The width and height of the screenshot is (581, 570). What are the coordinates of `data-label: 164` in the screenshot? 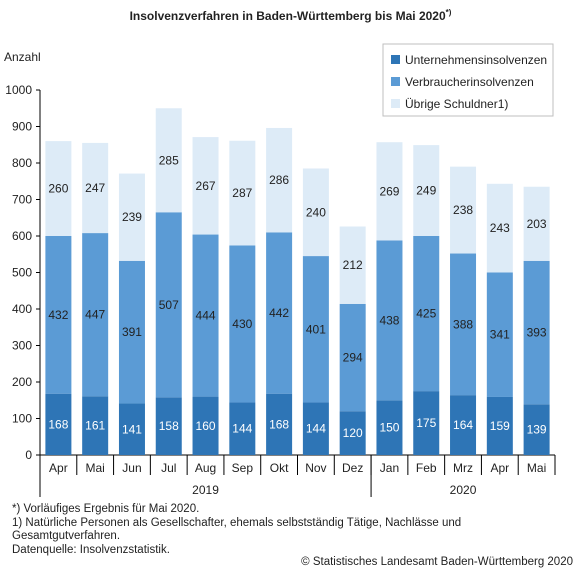 It's located at (463, 425).